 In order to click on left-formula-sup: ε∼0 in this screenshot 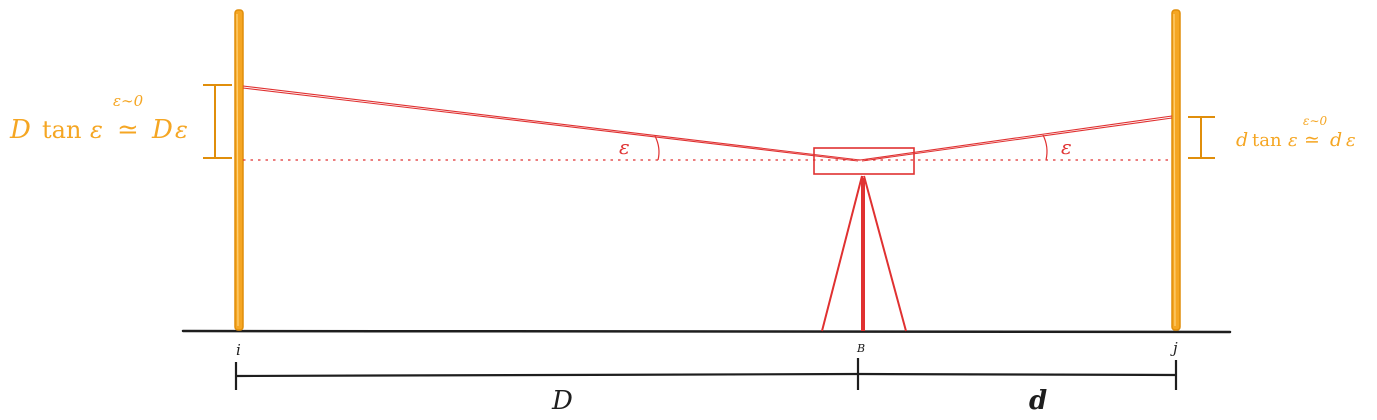, I will do `click(128, 101)`.